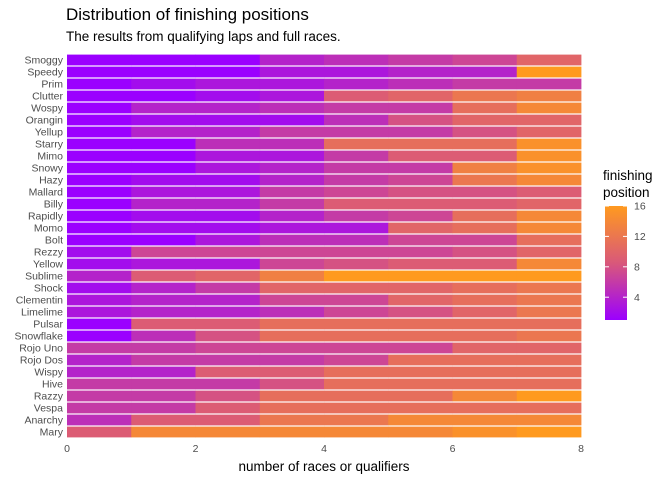 This screenshot has width=672, height=480. I want to click on legend-tick-label: 12, so click(640, 237).